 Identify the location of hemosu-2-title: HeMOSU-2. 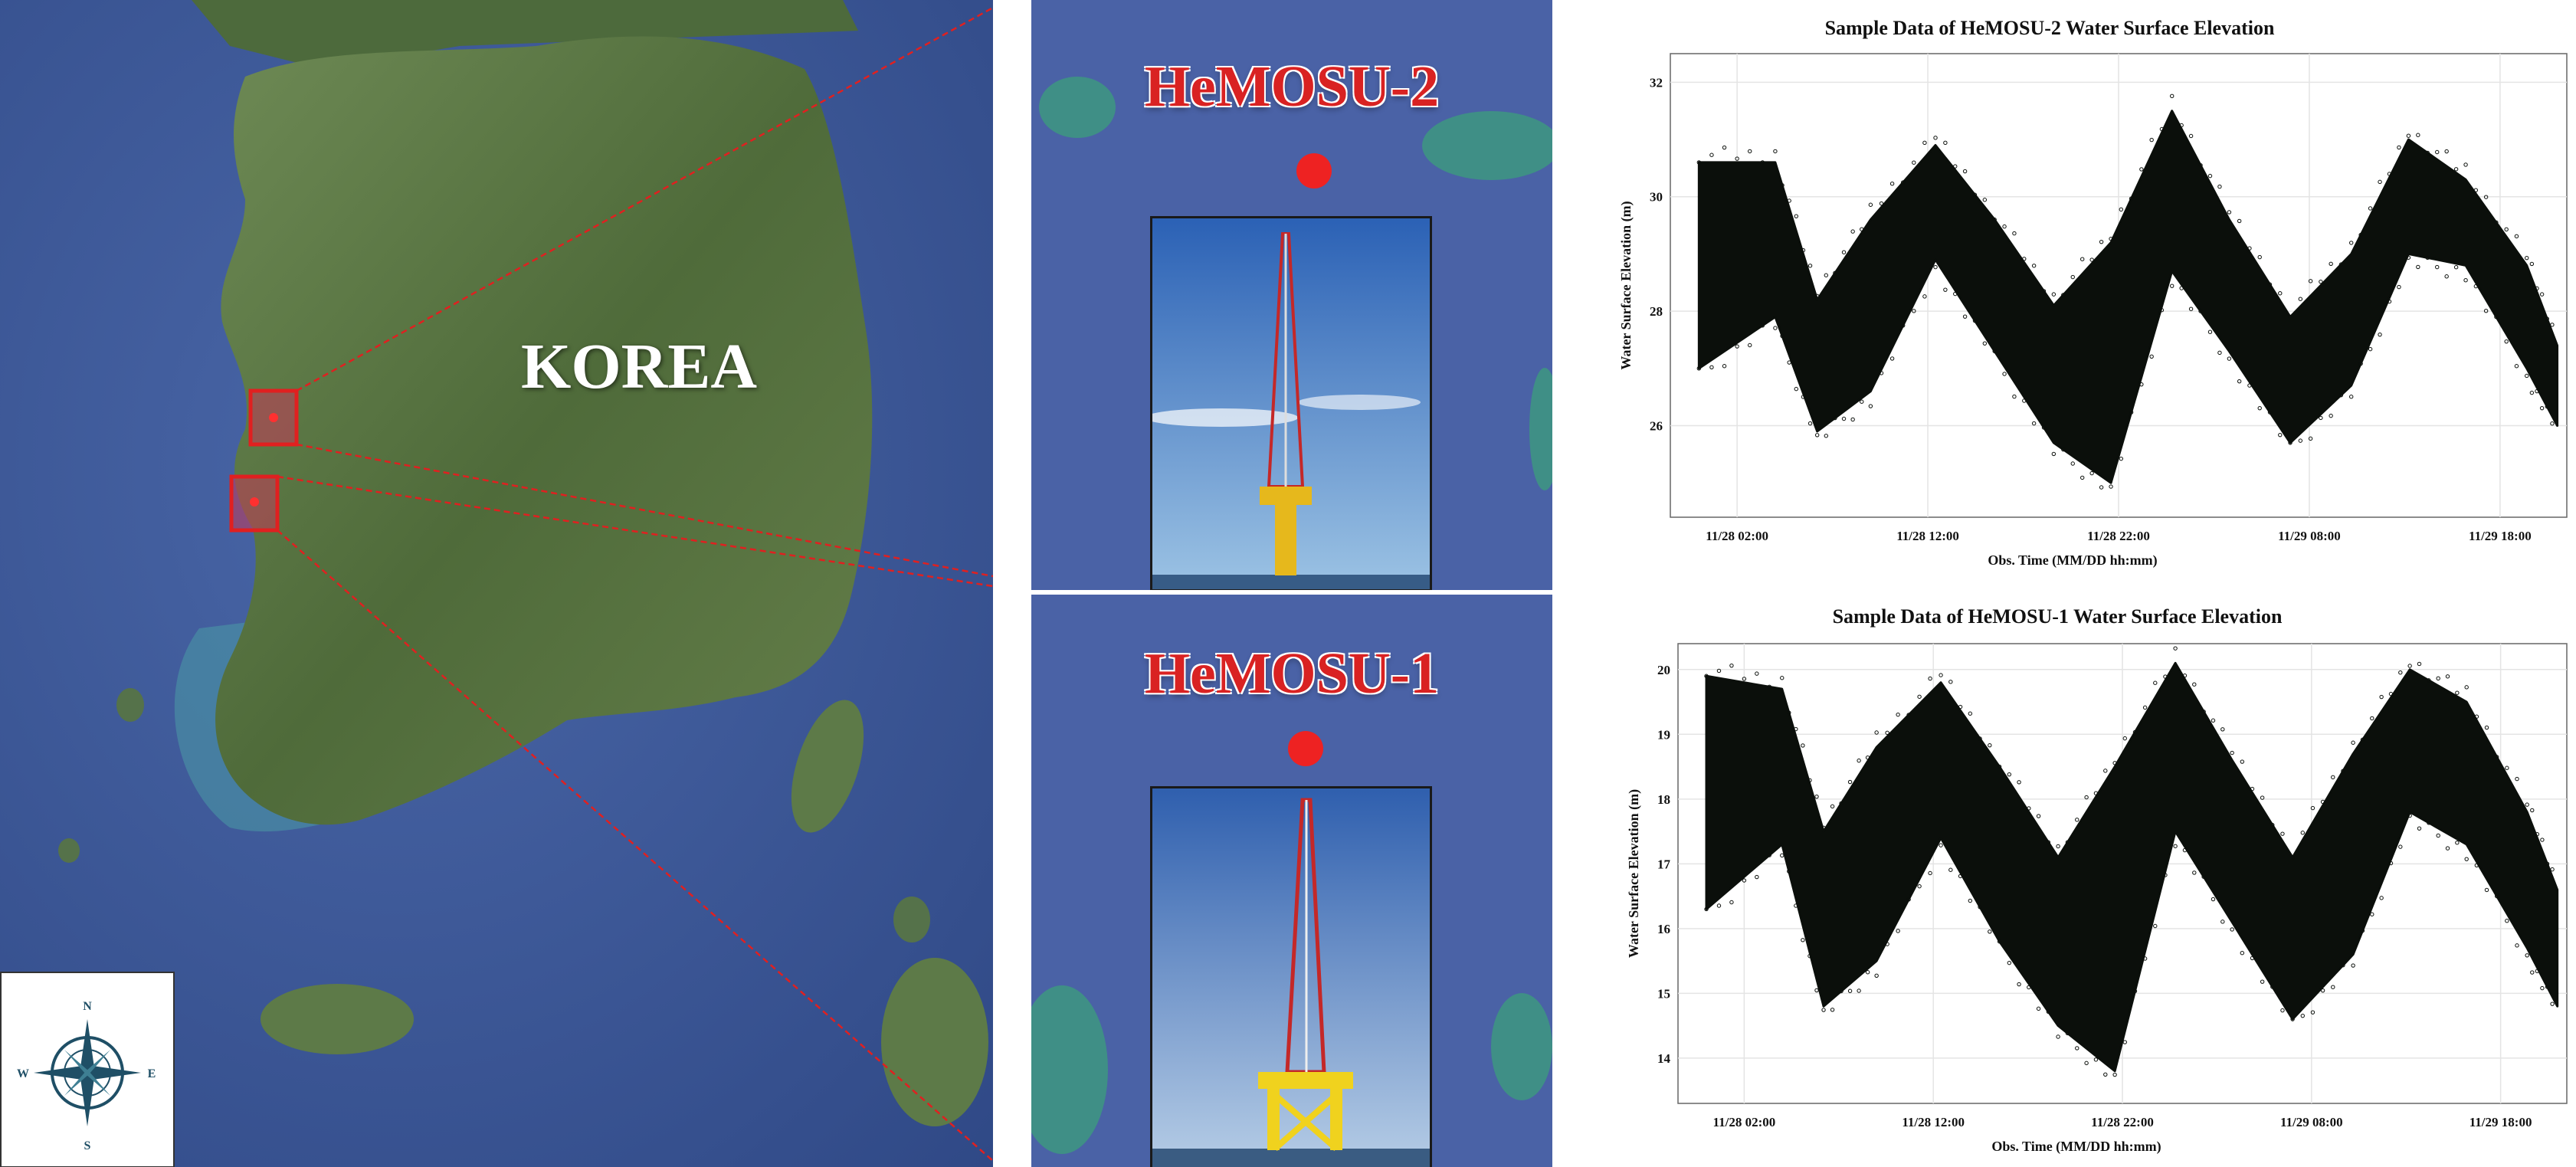
(1292, 86).